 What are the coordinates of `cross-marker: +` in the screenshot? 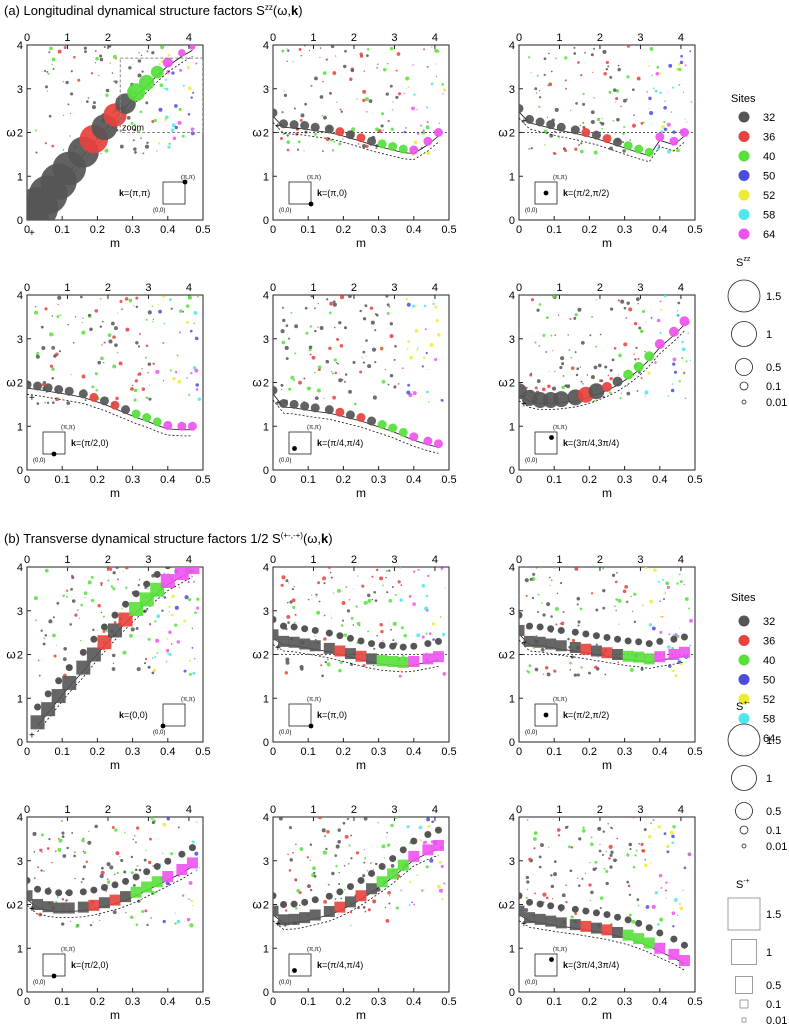 It's located at (524, 644).